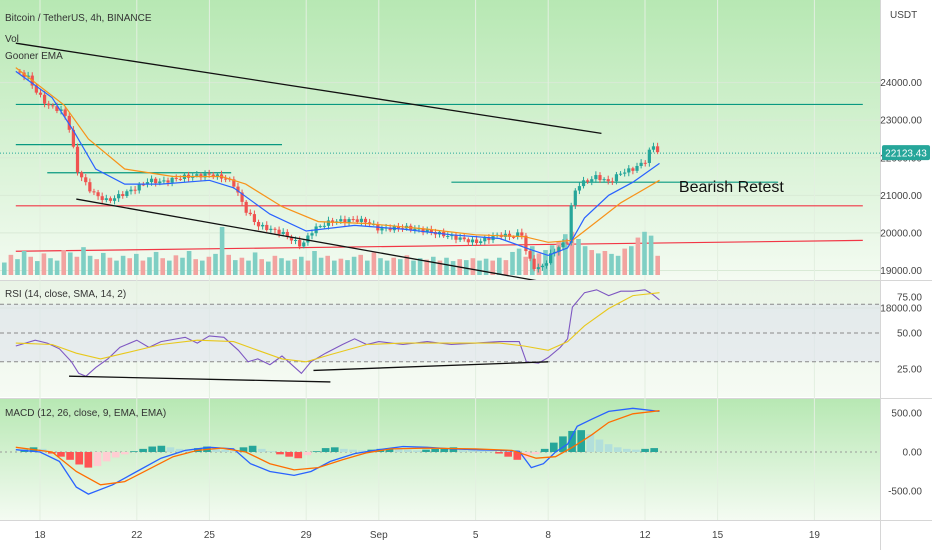  I want to click on price-tick-label: 21000.00, so click(901, 196).